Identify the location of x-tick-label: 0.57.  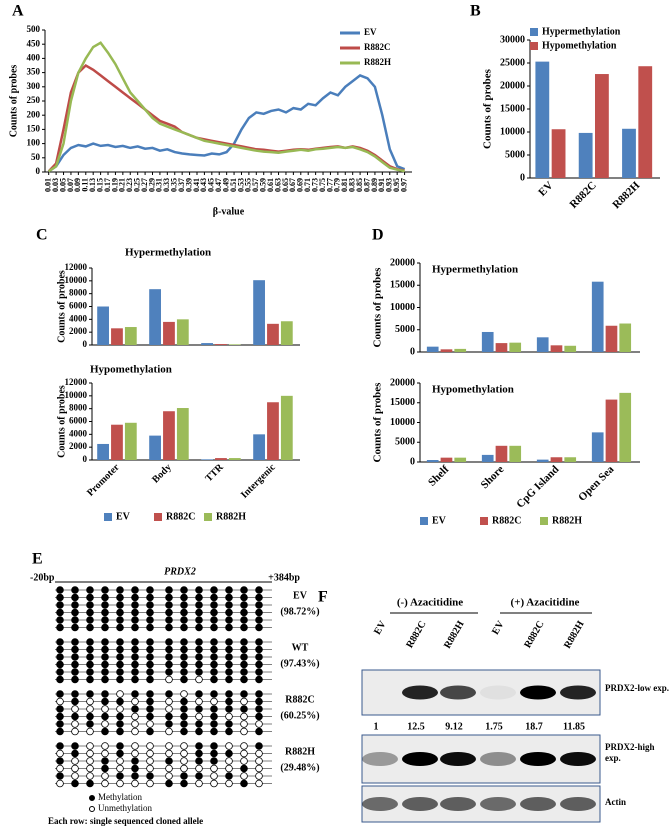
(255, 185).